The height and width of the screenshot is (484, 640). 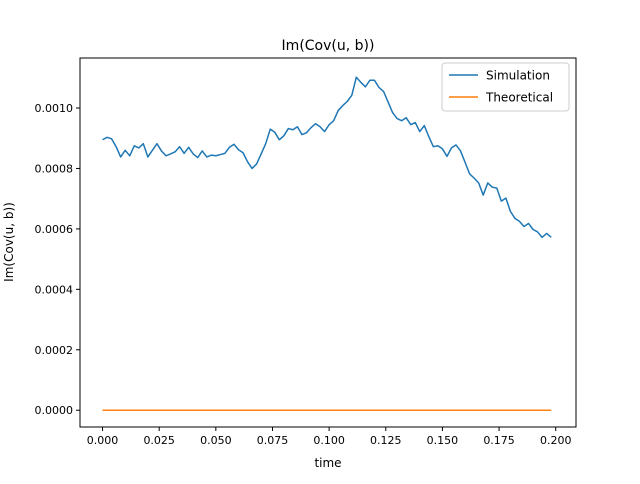 I want to click on chart-title: Im(Cov(u, b)), so click(x=328, y=46).